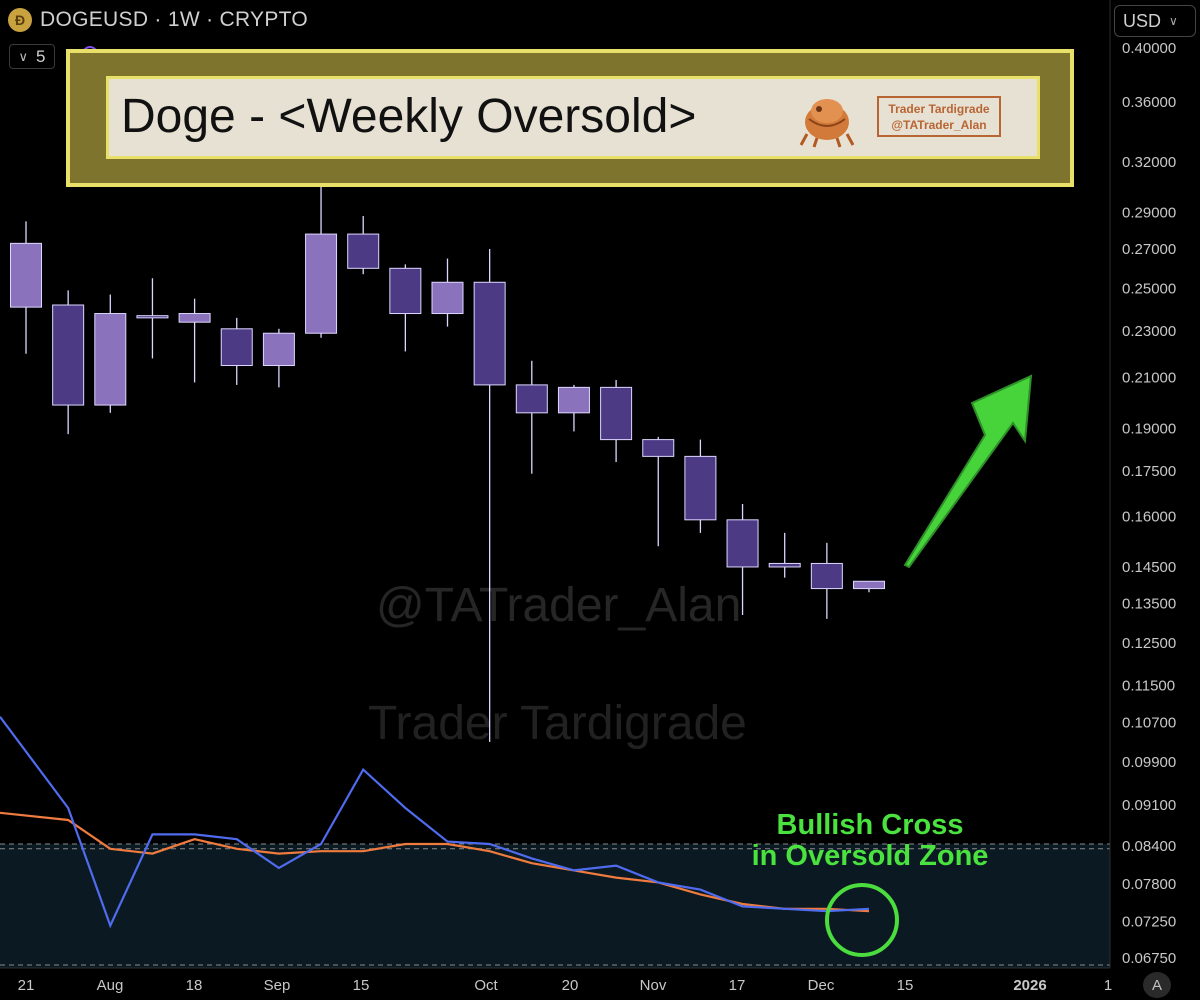  What do you see at coordinates (1149, 722) in the screenshot?
I see `price-tick-label: 0.10700` at bounding box center [1149, 722].